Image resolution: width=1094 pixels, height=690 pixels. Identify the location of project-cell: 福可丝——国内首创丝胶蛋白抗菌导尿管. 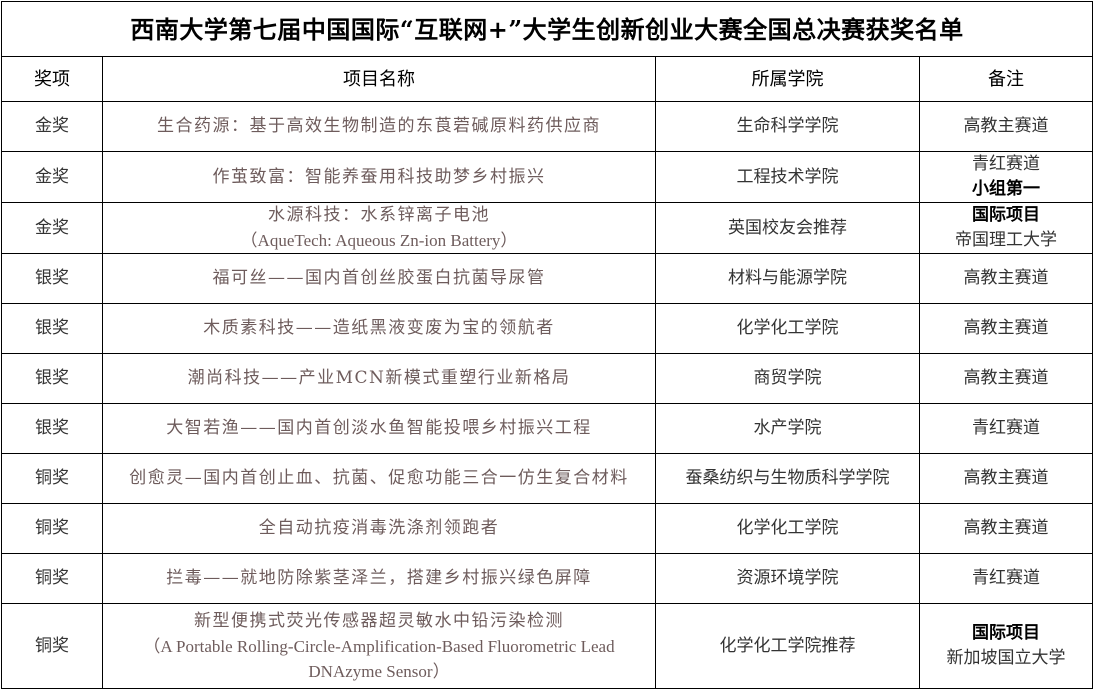
(379, 278).